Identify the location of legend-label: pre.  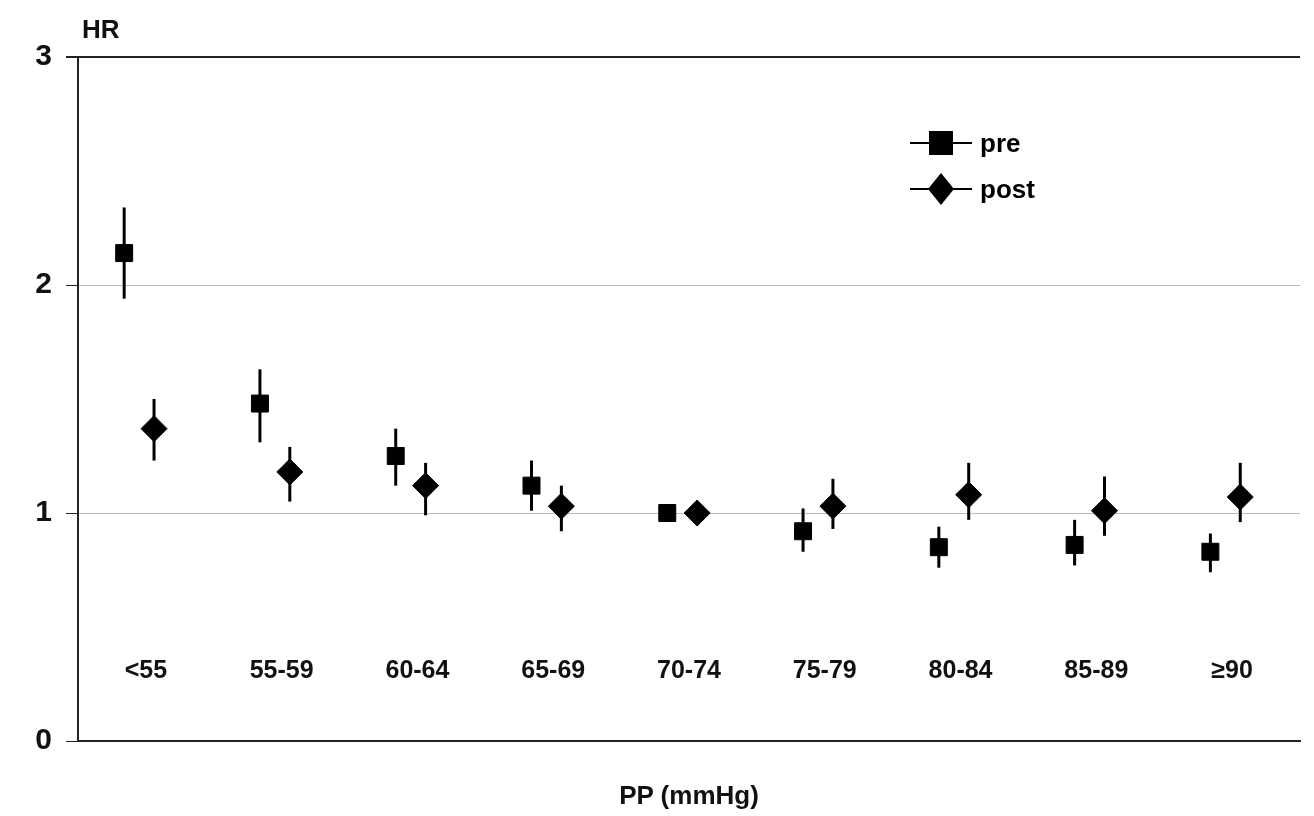
(1000, 143).